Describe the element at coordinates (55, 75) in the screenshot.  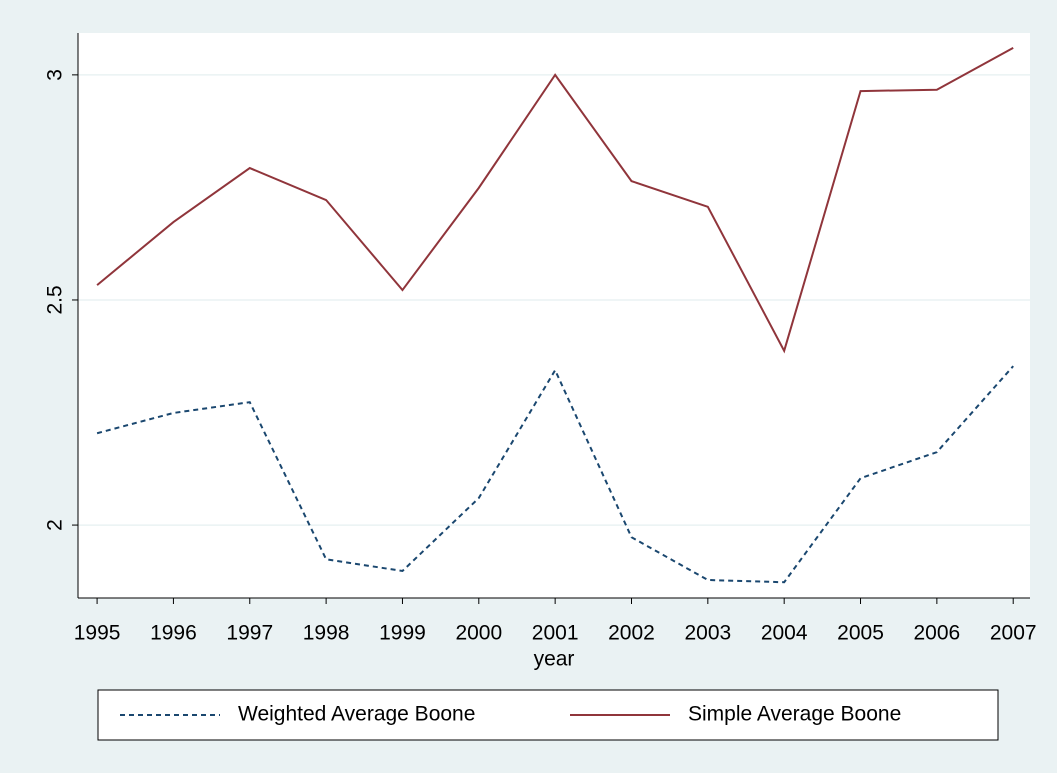
I see `y-tick-label: 3` at that location.